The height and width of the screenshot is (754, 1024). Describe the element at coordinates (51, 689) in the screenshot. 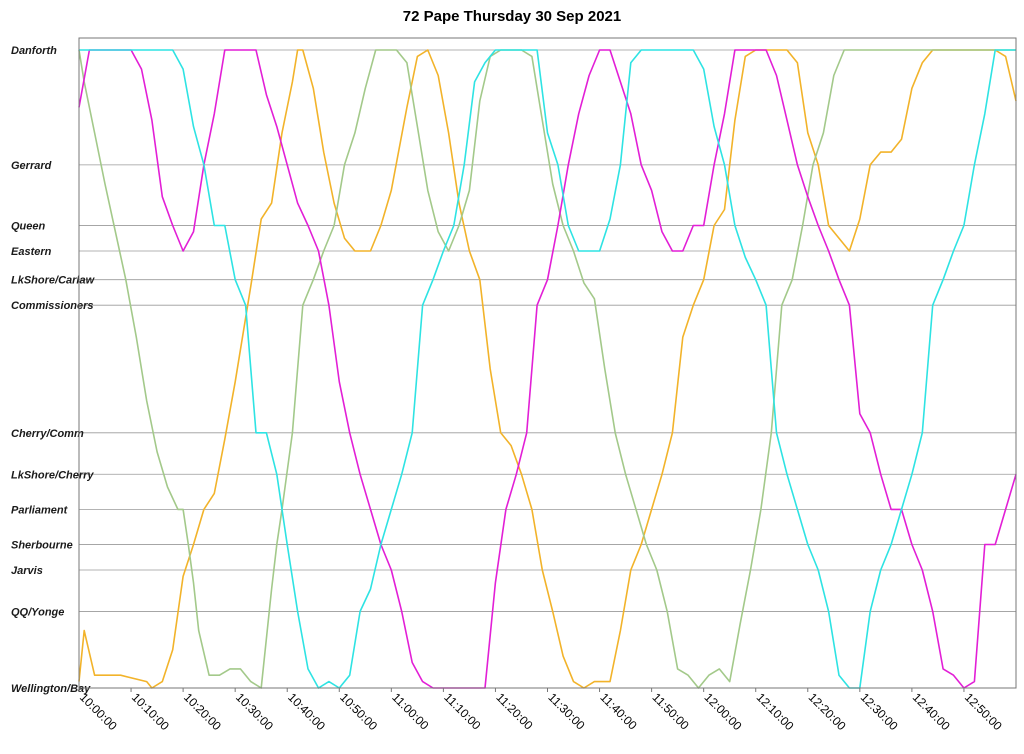

I see `stop-label-wellington-bay: Wellington/Bay` at that location.